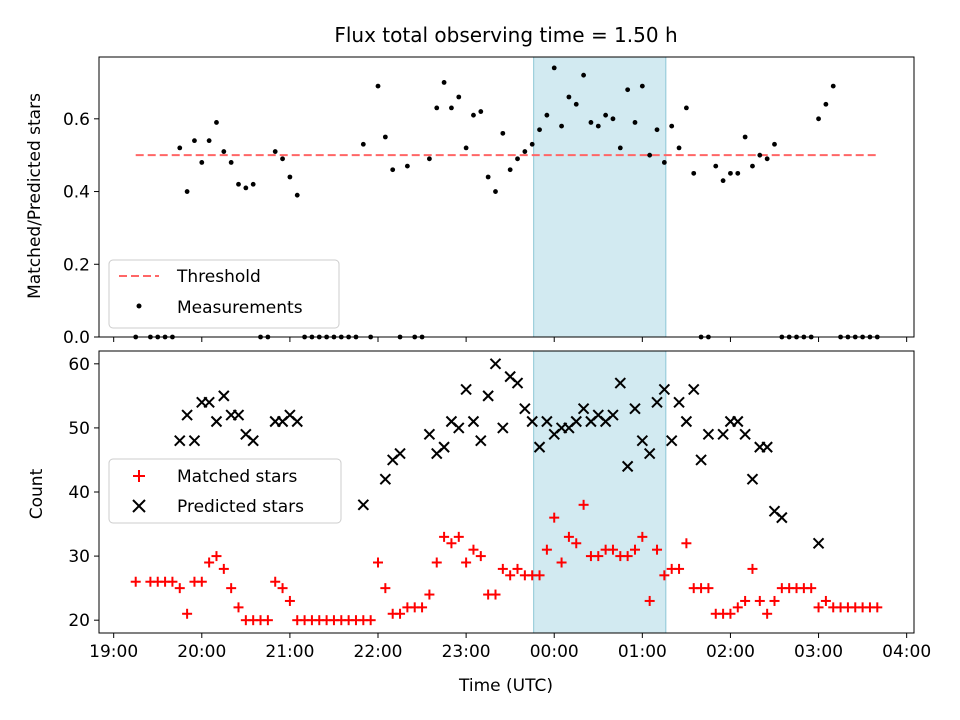 This screenshot has width=960, height=720. What do you see at coordinates (79, 493) in the screenshot?
I see `y-tick-label: 40` at bounding box center [79, 493].